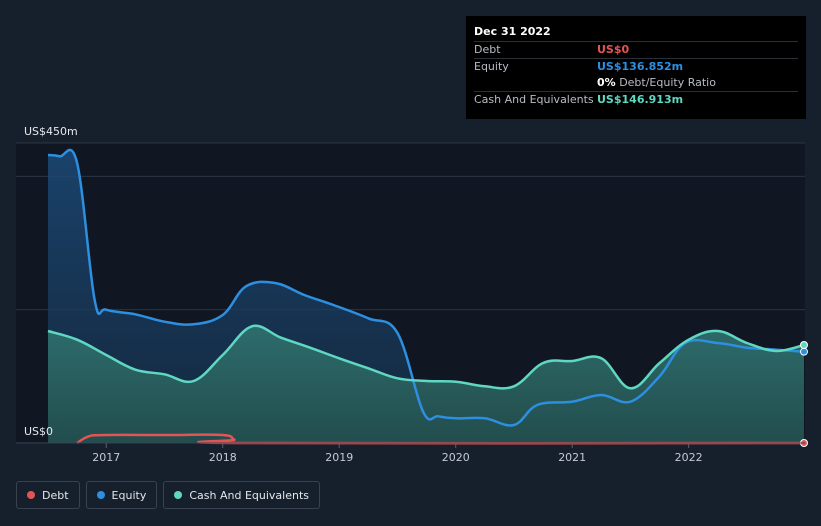 The image size is (821, 526). What do you see at coordinates (613, 49) in the screenshot?
I see `tooltip-debt-value: US$0` at bounding box center [613, 49].